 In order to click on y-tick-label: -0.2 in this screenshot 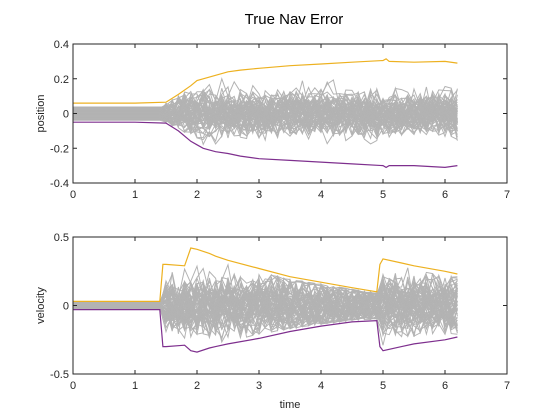, I will do `click(59, 149)`.